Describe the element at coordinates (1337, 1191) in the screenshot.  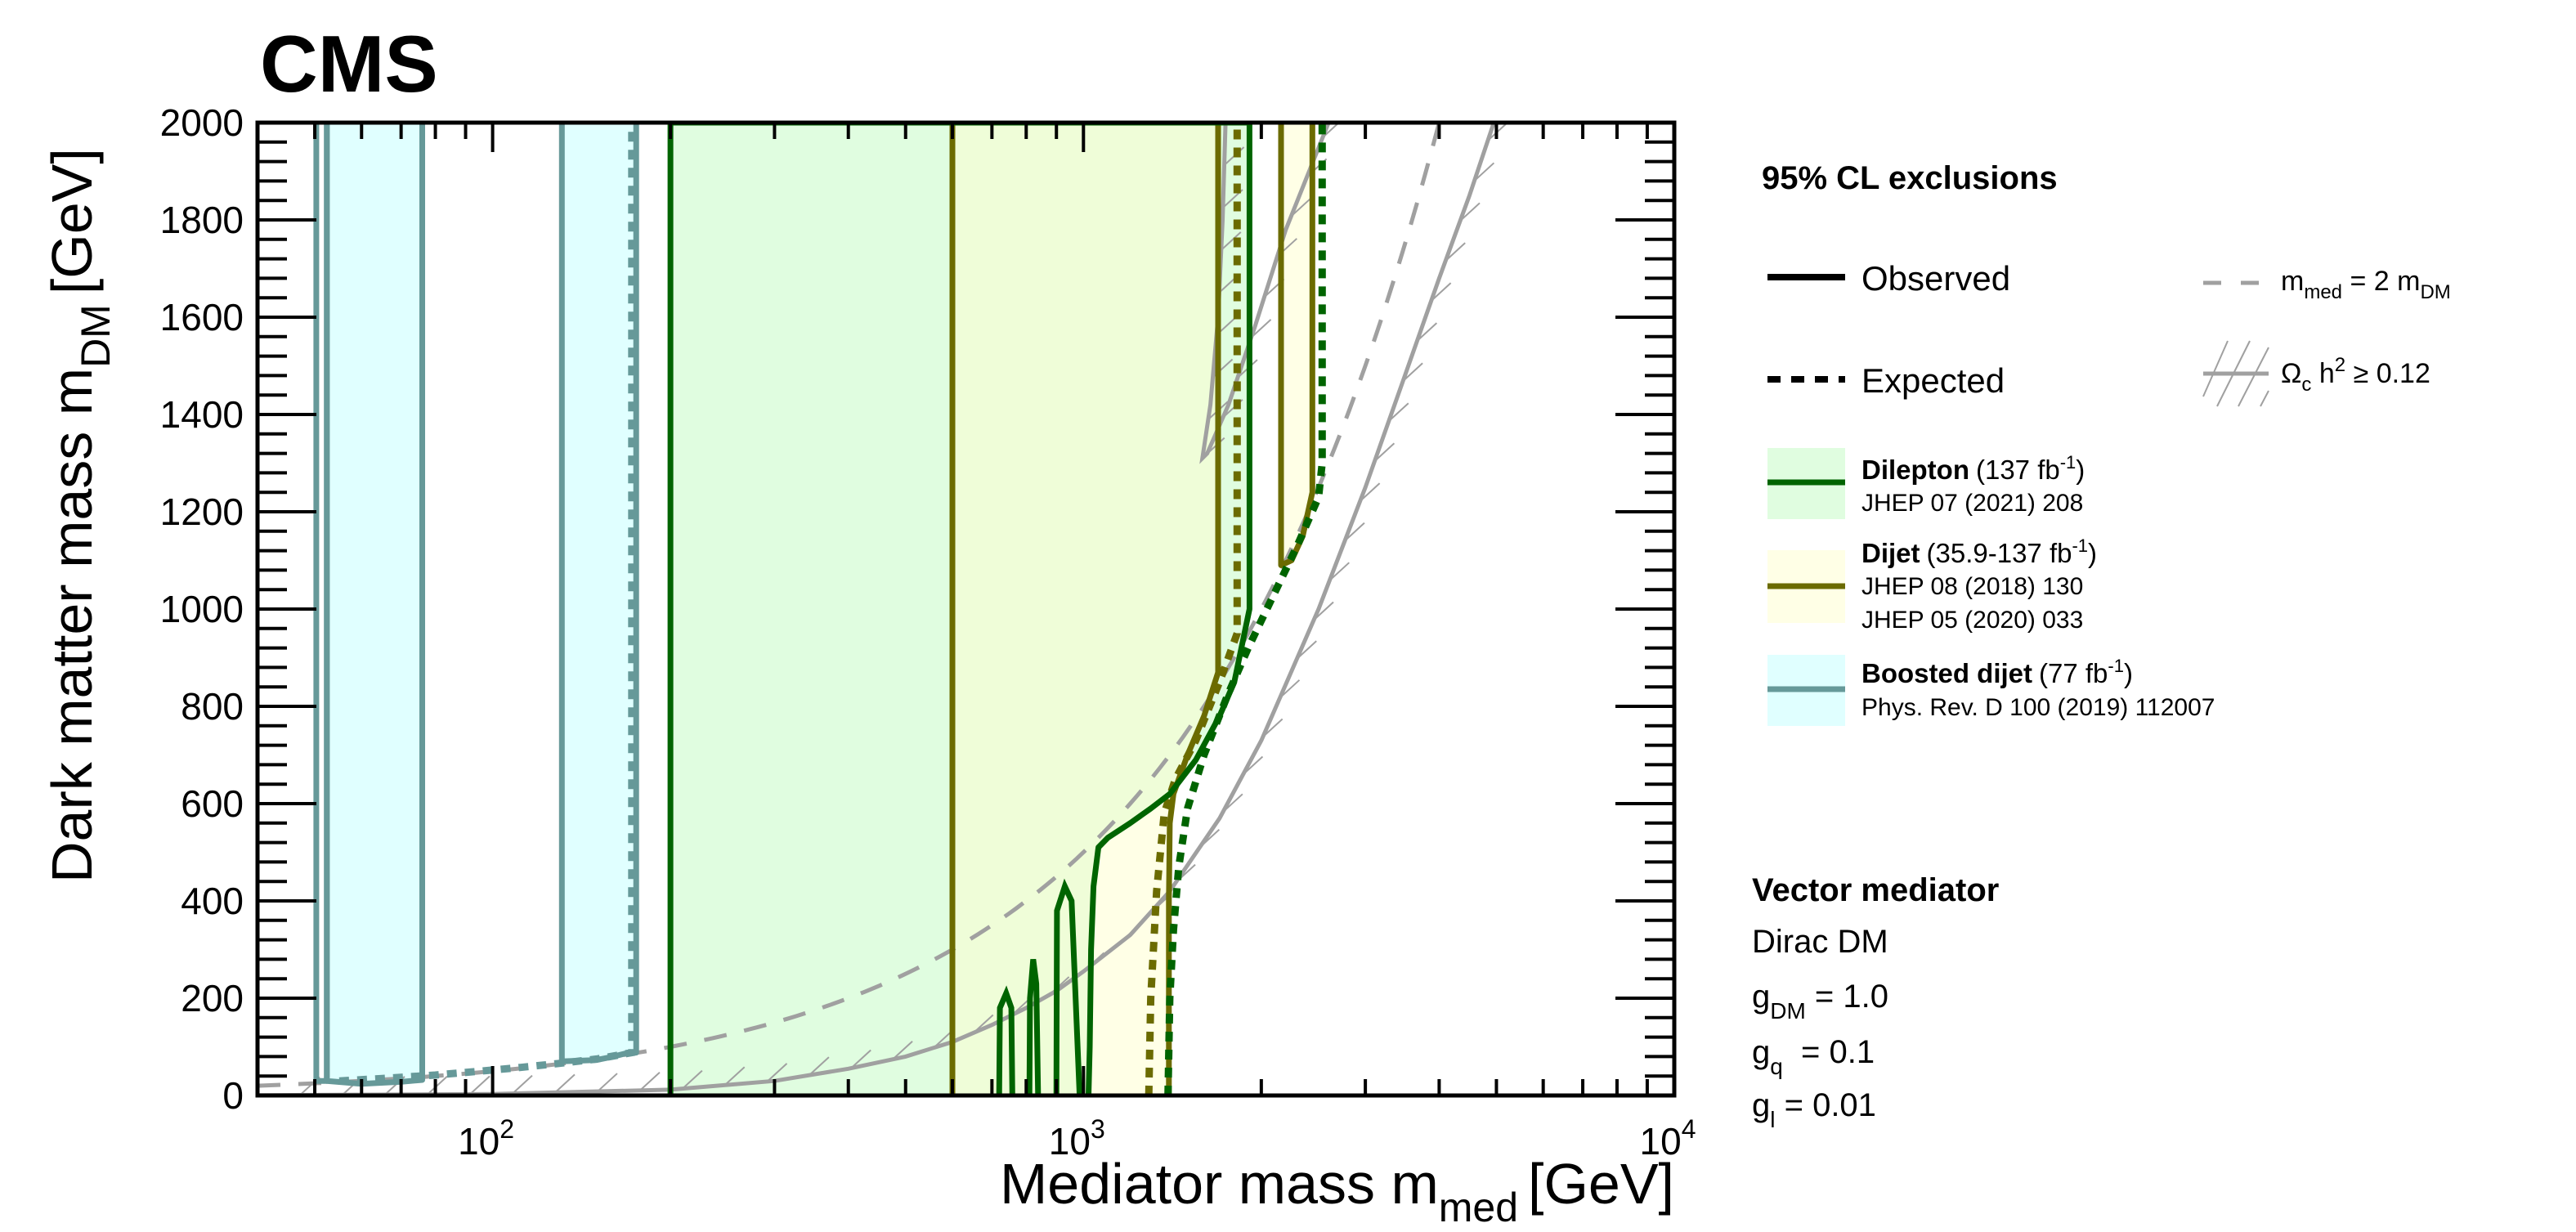
I see `x-axis-title: Mediator mass mmed [GeV]` at that location.